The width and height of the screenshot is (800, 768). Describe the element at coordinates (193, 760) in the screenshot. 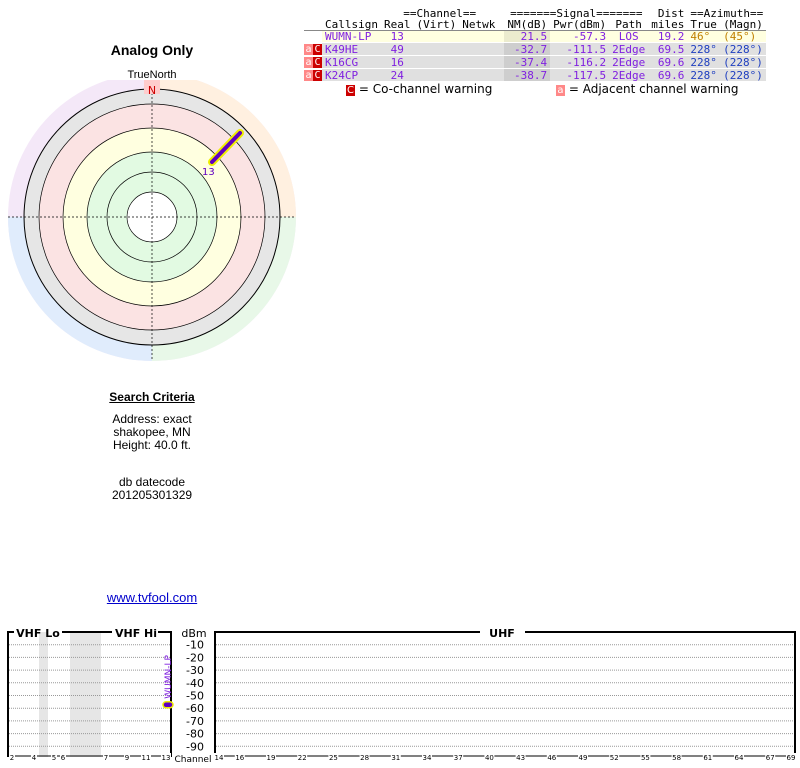

I see `channel-axis-label: Channel` at that location.